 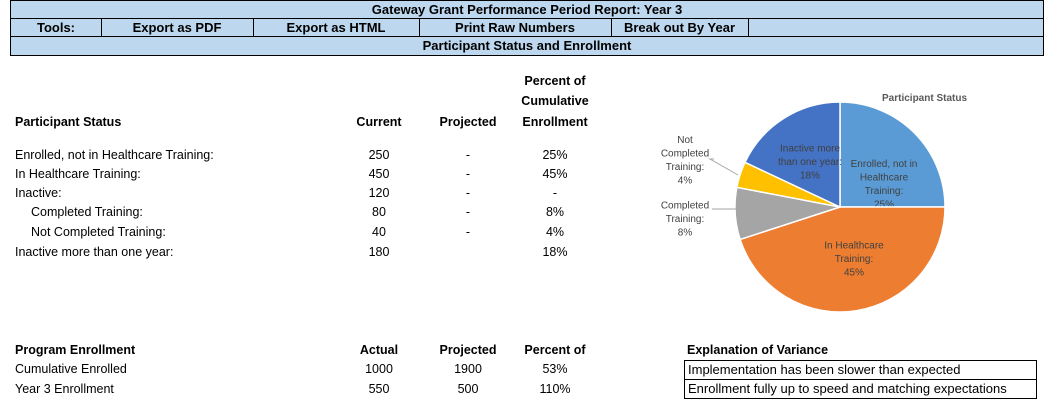 What do you see at coordinates (75, 350) in the screenshot?
I see `enrollment-header: Program Enrollment` at bounding box center [75, 350].